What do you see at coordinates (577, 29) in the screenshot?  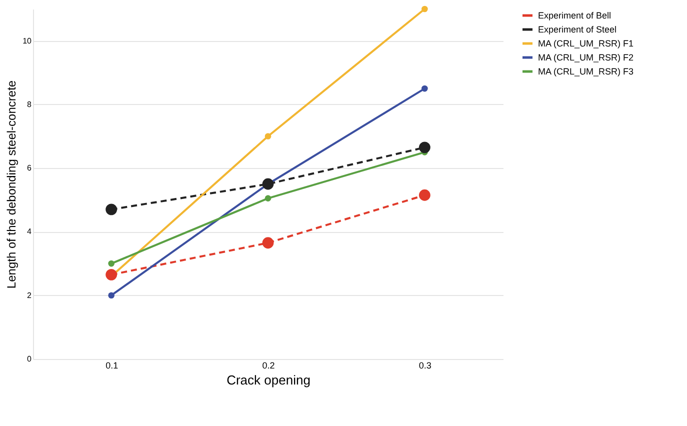 I see `legend-label: Experiment of Steel` at bounding box center [577, 29].